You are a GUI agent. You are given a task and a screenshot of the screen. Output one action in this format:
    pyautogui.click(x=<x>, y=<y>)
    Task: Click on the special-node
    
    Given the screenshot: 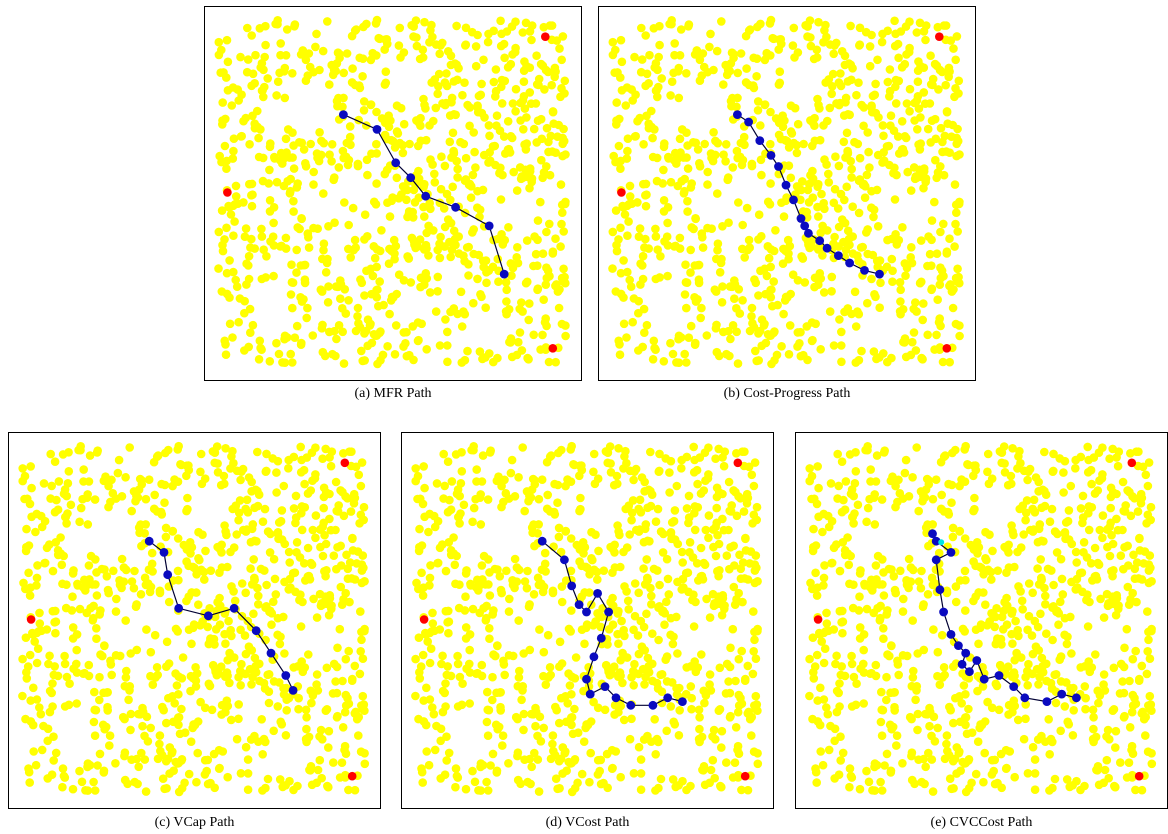 What is the action you would take?
    pyautogui.click(x=818, y=619)
    